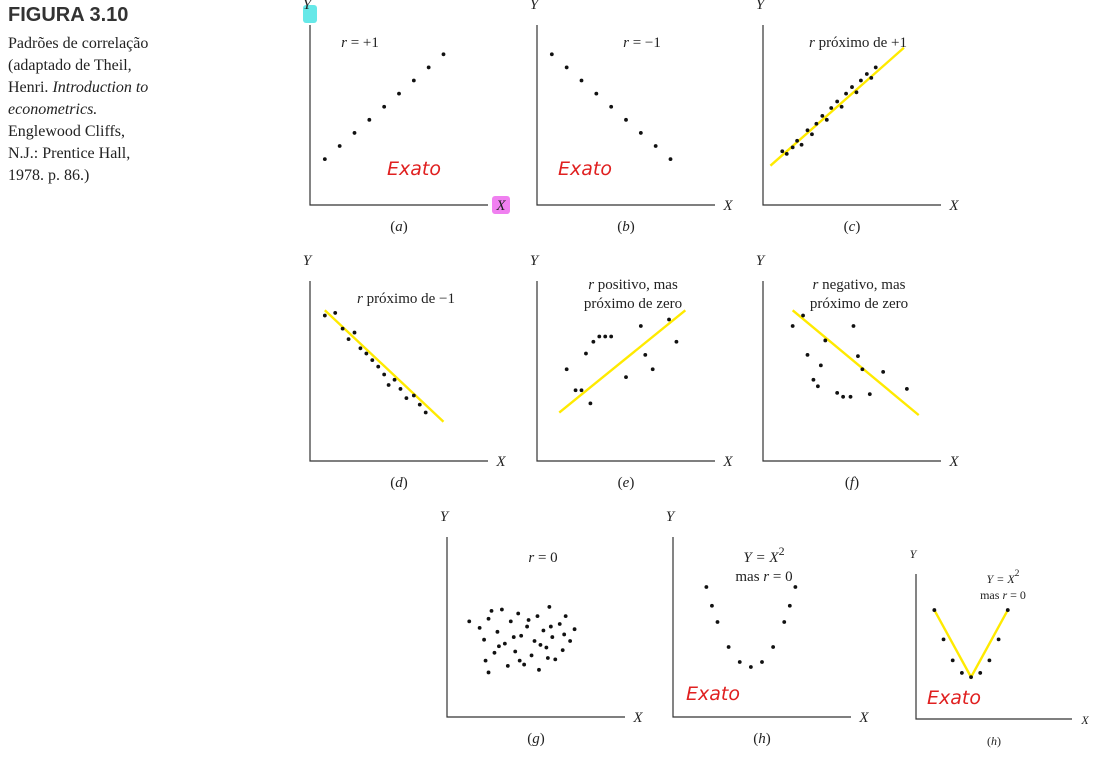  Describe the element at coordinates (585, 169) in the screenshot. I see `annotation-b: Exato` at that location.